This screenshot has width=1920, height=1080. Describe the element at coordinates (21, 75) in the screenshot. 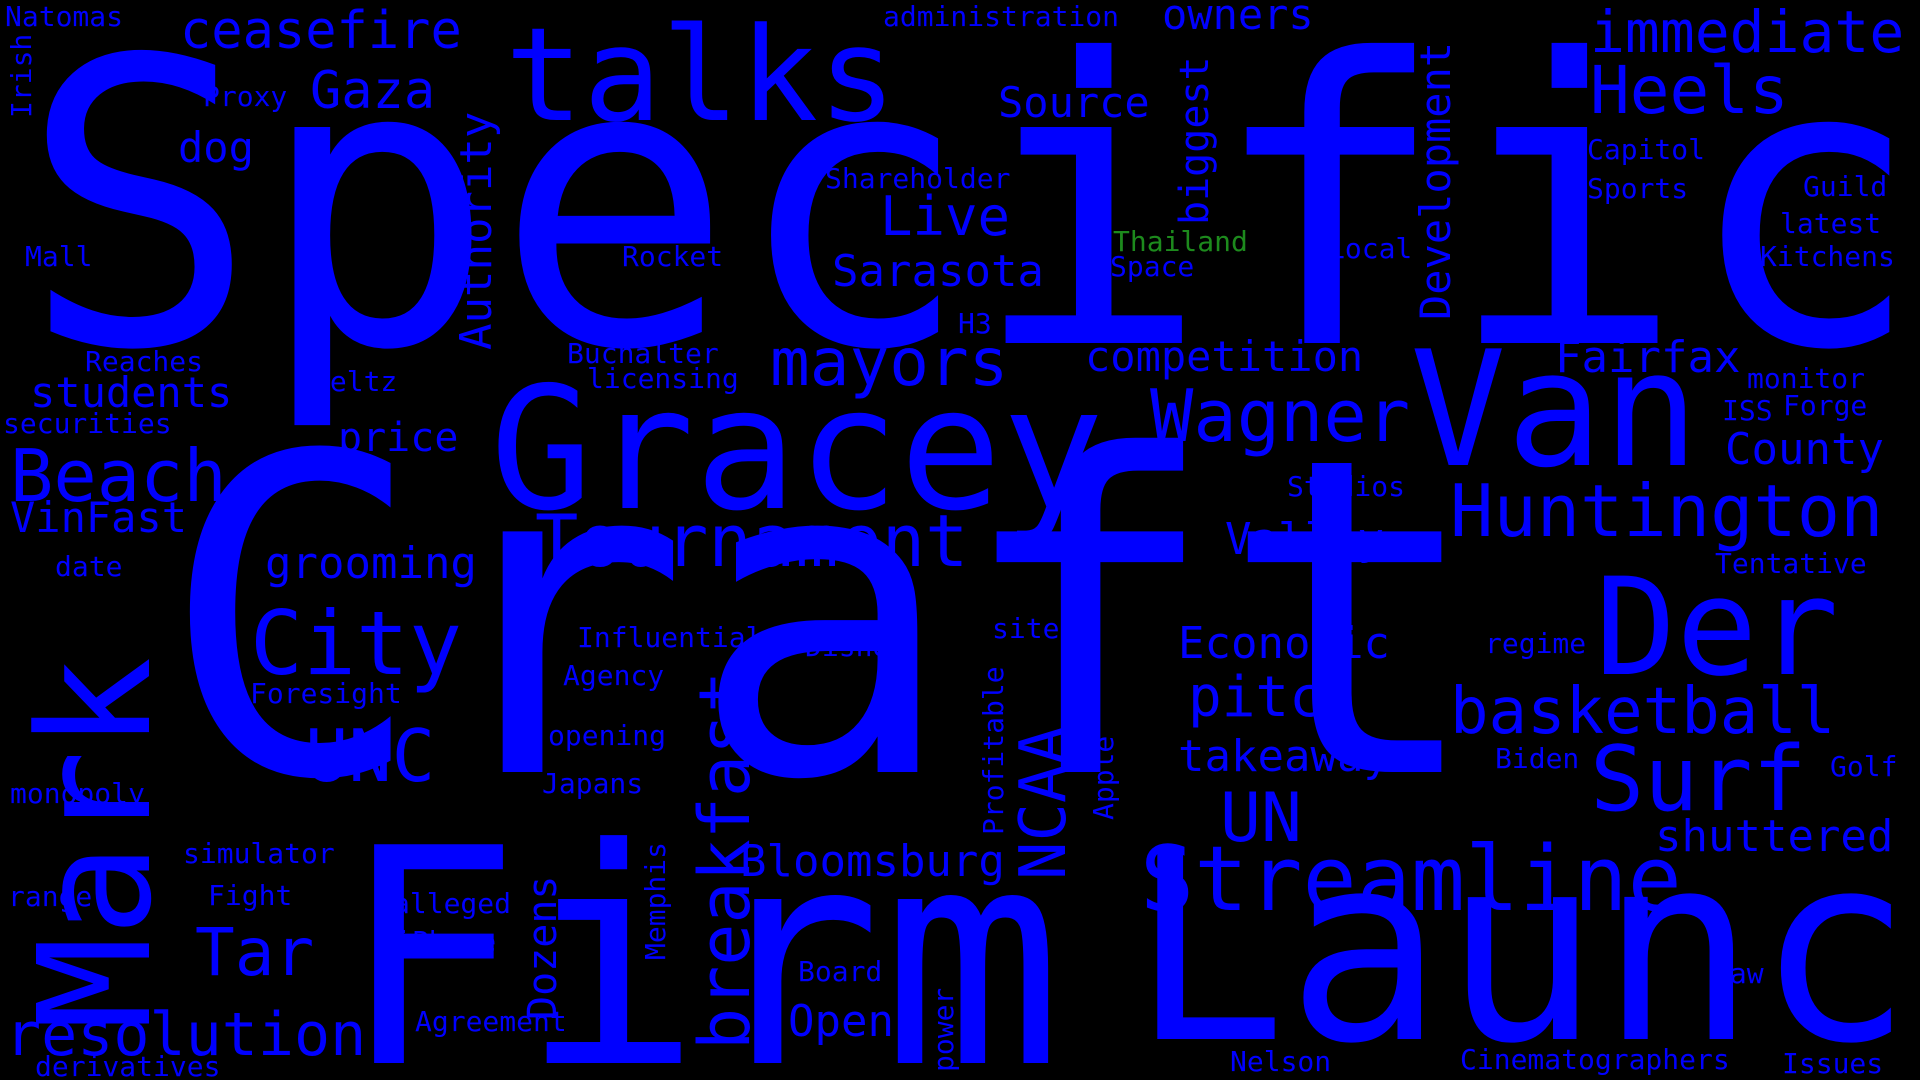

I see `word-irish: Irish` at that location.